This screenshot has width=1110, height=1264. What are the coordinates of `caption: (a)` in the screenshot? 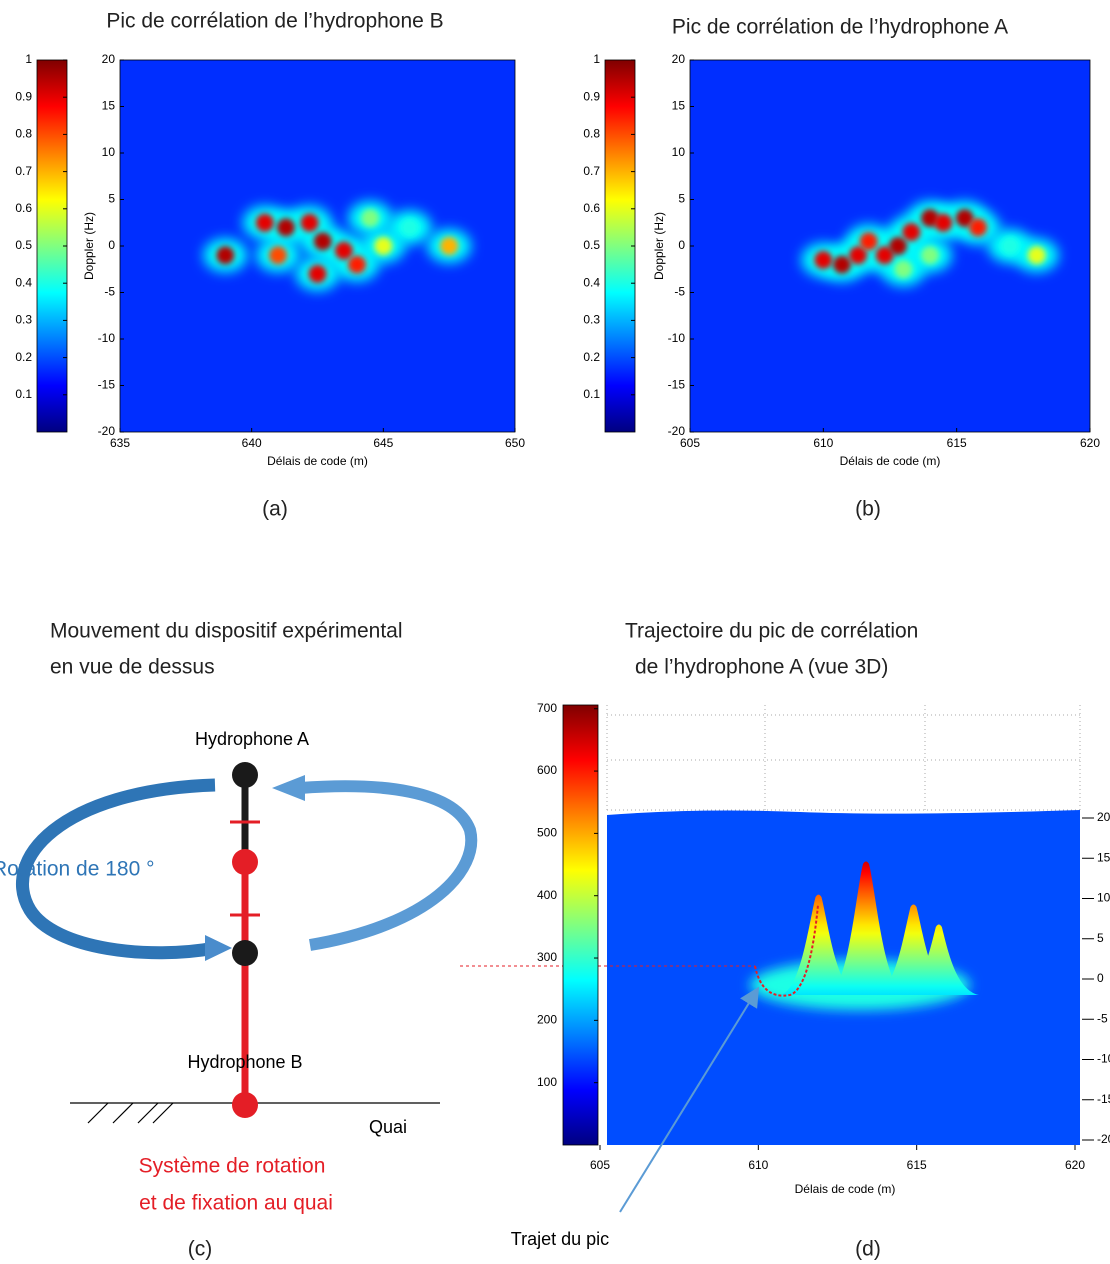 It's located at (275, 509).